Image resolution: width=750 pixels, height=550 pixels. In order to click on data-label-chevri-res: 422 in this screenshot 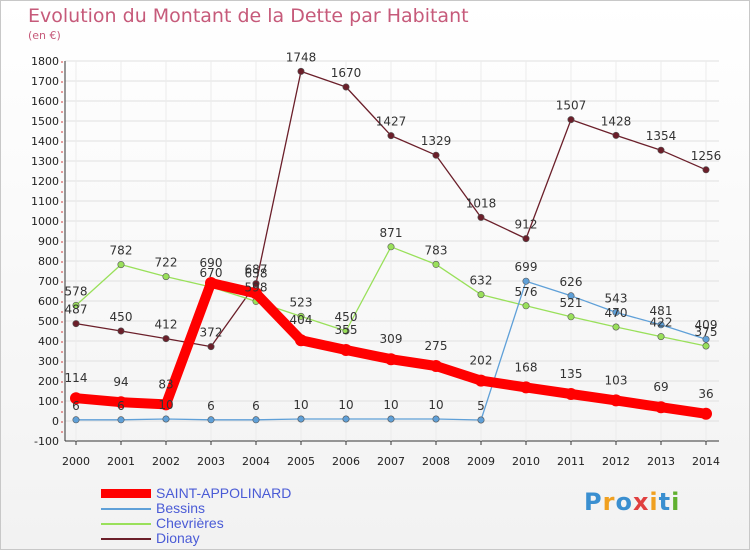, I will do `click(661, 323)`.